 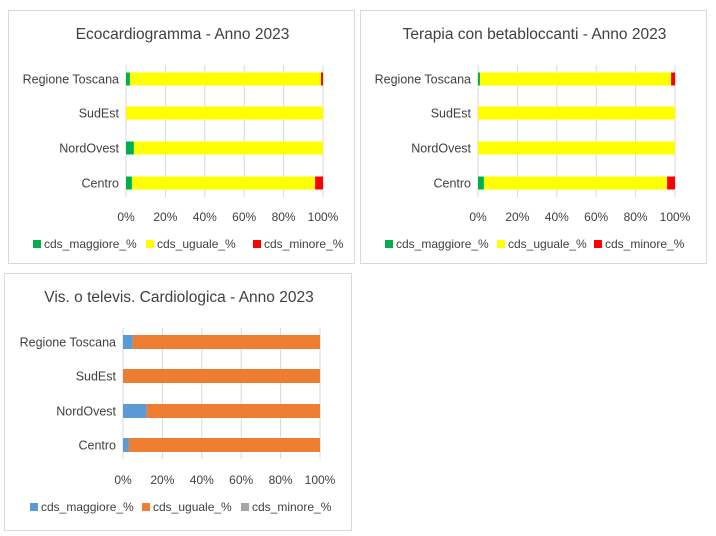 I want to click on chart-title: Ecocardiogramma - Anno 2023, so click(x=183, y=34).